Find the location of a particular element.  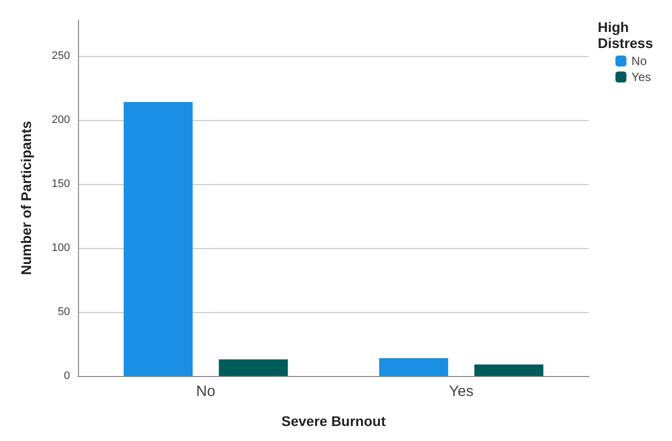

y-tick-label: 0 is located at coordinates (67, 376).